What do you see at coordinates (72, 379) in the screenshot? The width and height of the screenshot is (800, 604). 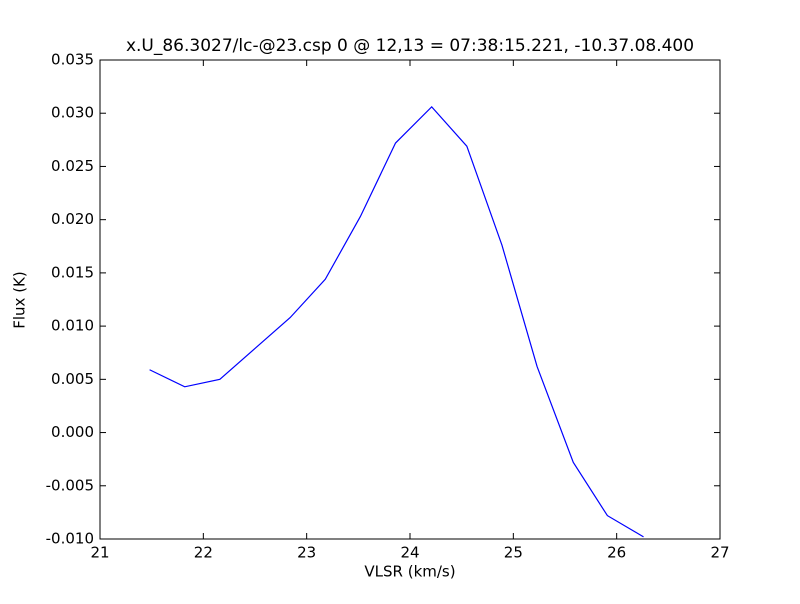 I see `y-tick-label: 0.005` at bounding box center [72, 379].